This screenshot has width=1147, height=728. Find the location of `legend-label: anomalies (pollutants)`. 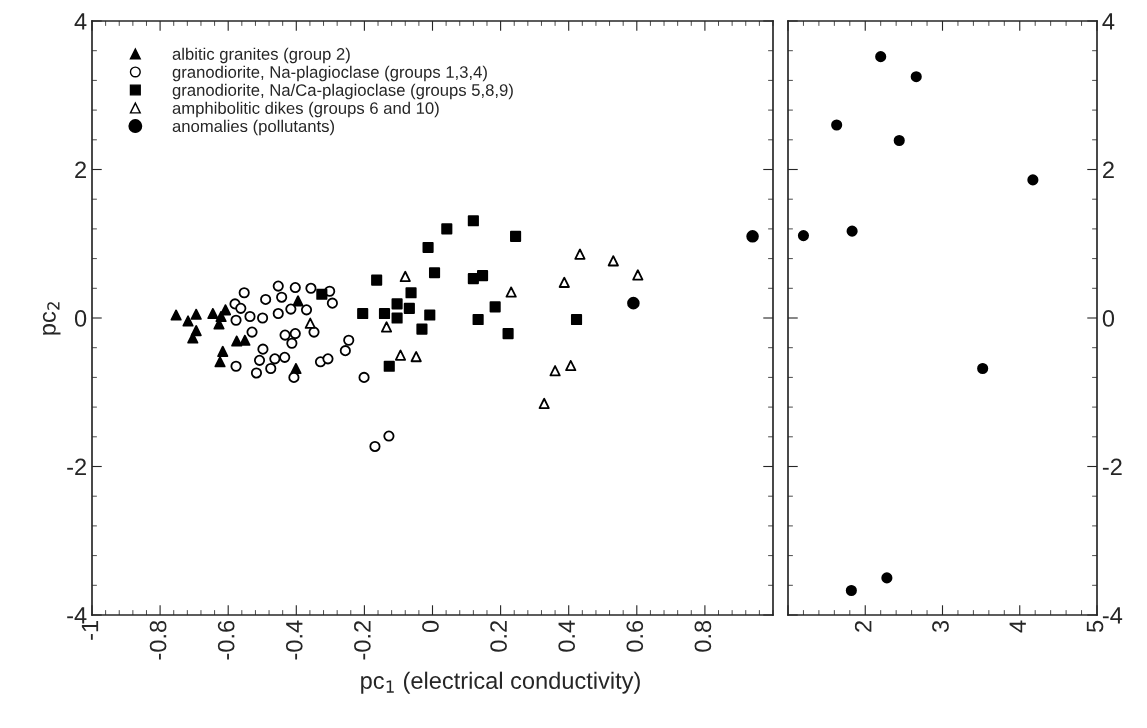

legend-label: anomalies (pollutants) is located at coordinates (253, 127).